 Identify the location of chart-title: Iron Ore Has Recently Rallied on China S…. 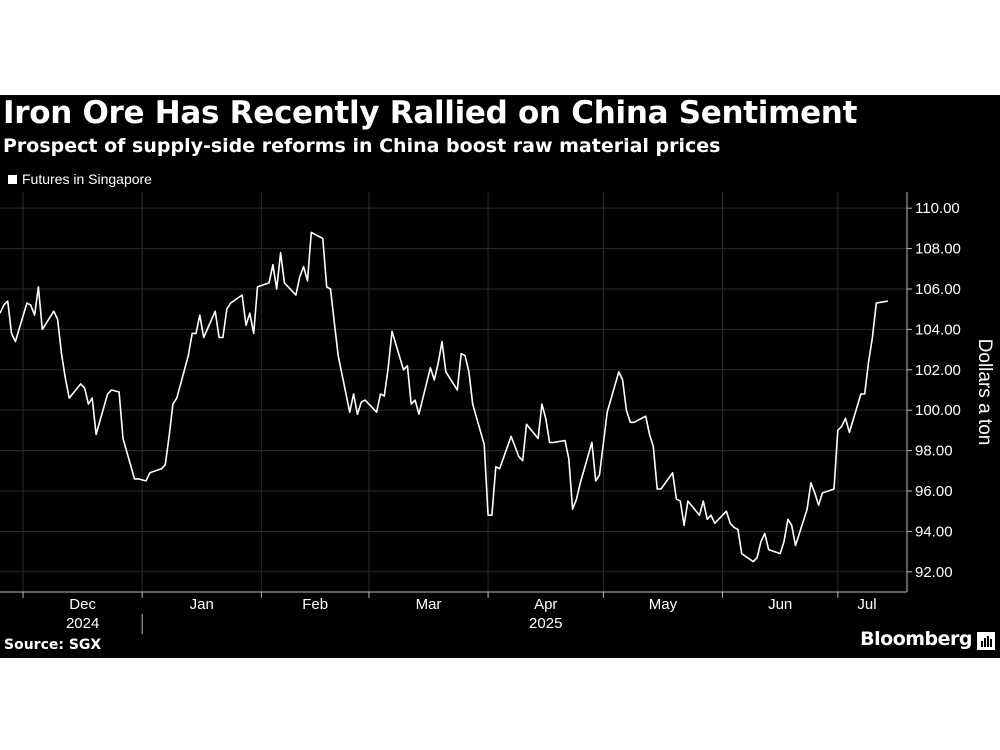
(430, 113).